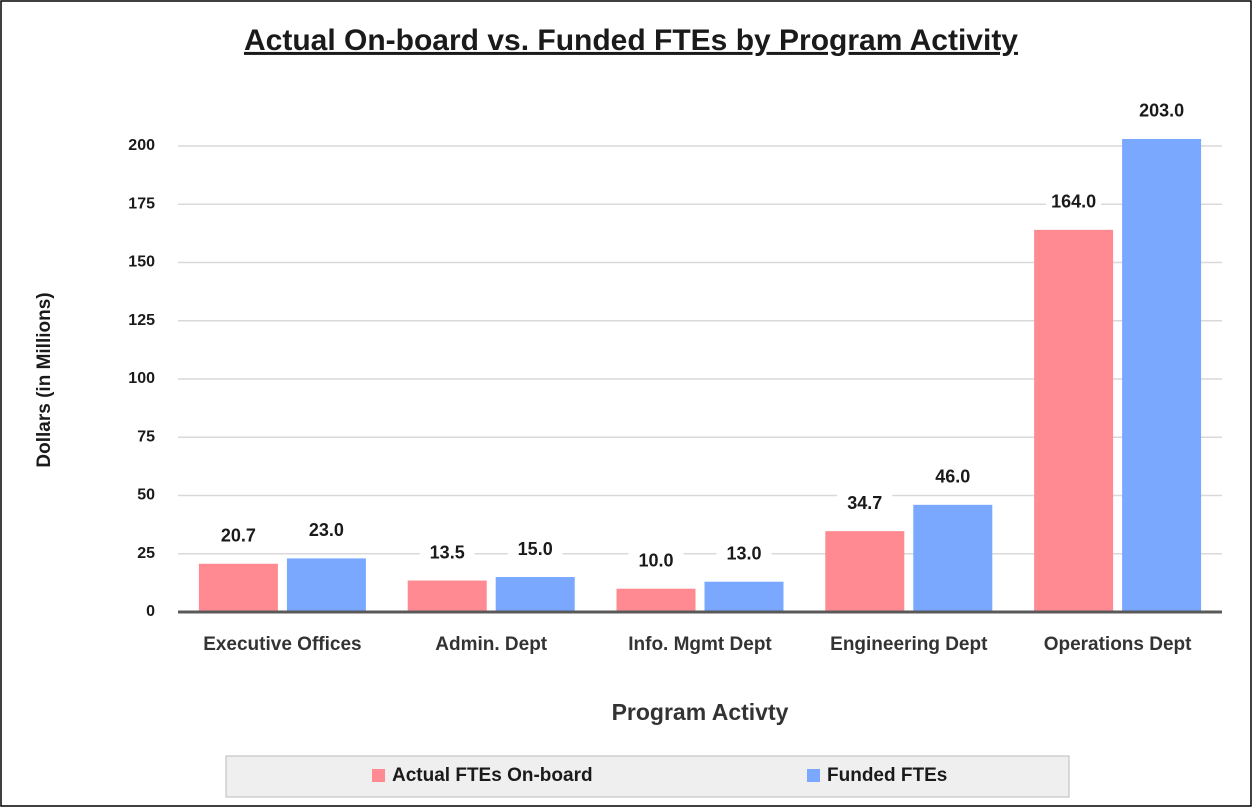 This screenshot has height=807, width=1252. I want to click on y-tick-label: 0, so click(150, 611).